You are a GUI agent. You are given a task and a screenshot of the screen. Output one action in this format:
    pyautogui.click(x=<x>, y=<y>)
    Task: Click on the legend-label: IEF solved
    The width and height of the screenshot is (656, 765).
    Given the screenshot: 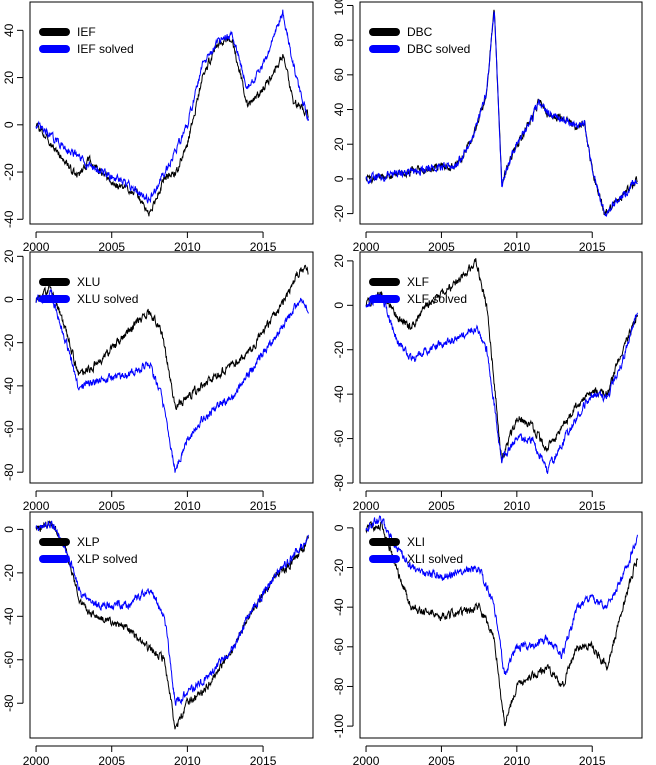 What is the action you would take?
    pyautogui.click(x=105, y=49)
    